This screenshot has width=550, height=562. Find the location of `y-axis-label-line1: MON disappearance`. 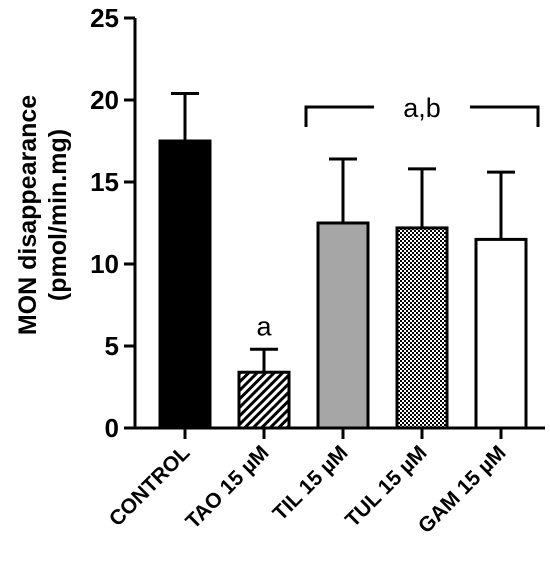

y-axis-label-line1: MON disappearance is located at coordinates (28, 215).